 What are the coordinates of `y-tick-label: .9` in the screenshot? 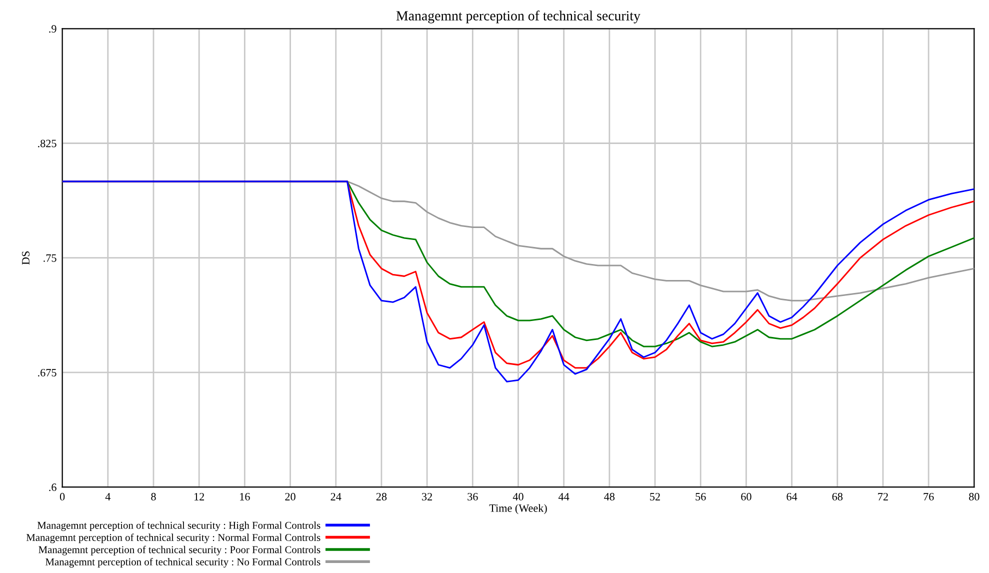 It's located at (52, 29).